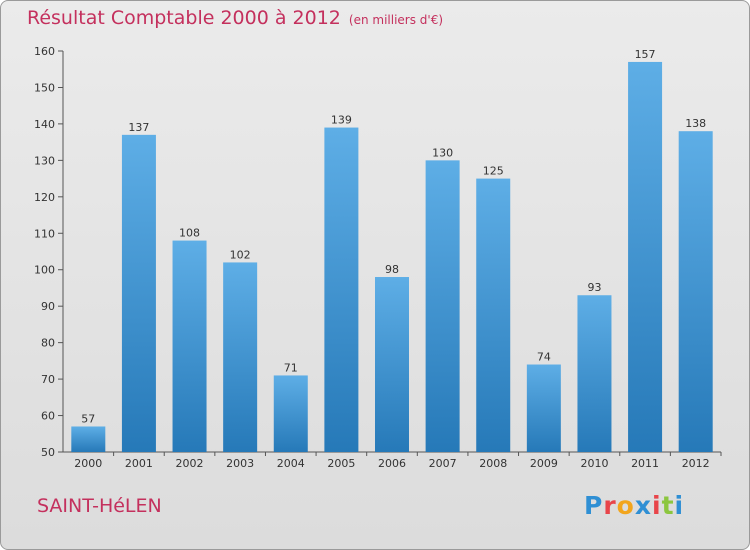  Describe the element at coordinates (139, 463) in the screenshot. I see `x-tick-label: 2001` at that location.